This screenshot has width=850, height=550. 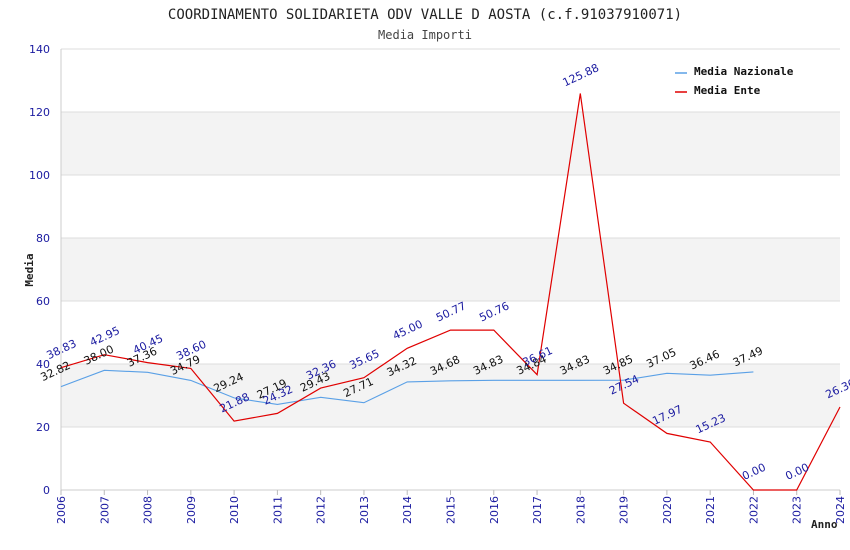 What do you see at coordinates (667, 510) in the screenshot?
I see `x-tick-2020: 2020` at bounding box center [667, 510].